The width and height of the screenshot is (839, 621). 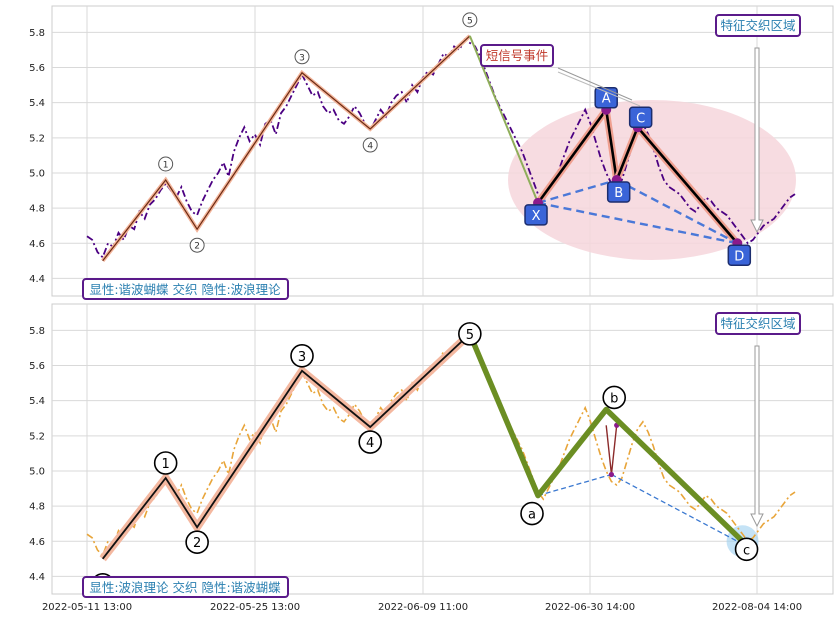 What do you see at coordinates (757, 607) in the screenshot?
I see `x-tick-label: 2022-08-04 14:00` at bounding box center [757, 607].